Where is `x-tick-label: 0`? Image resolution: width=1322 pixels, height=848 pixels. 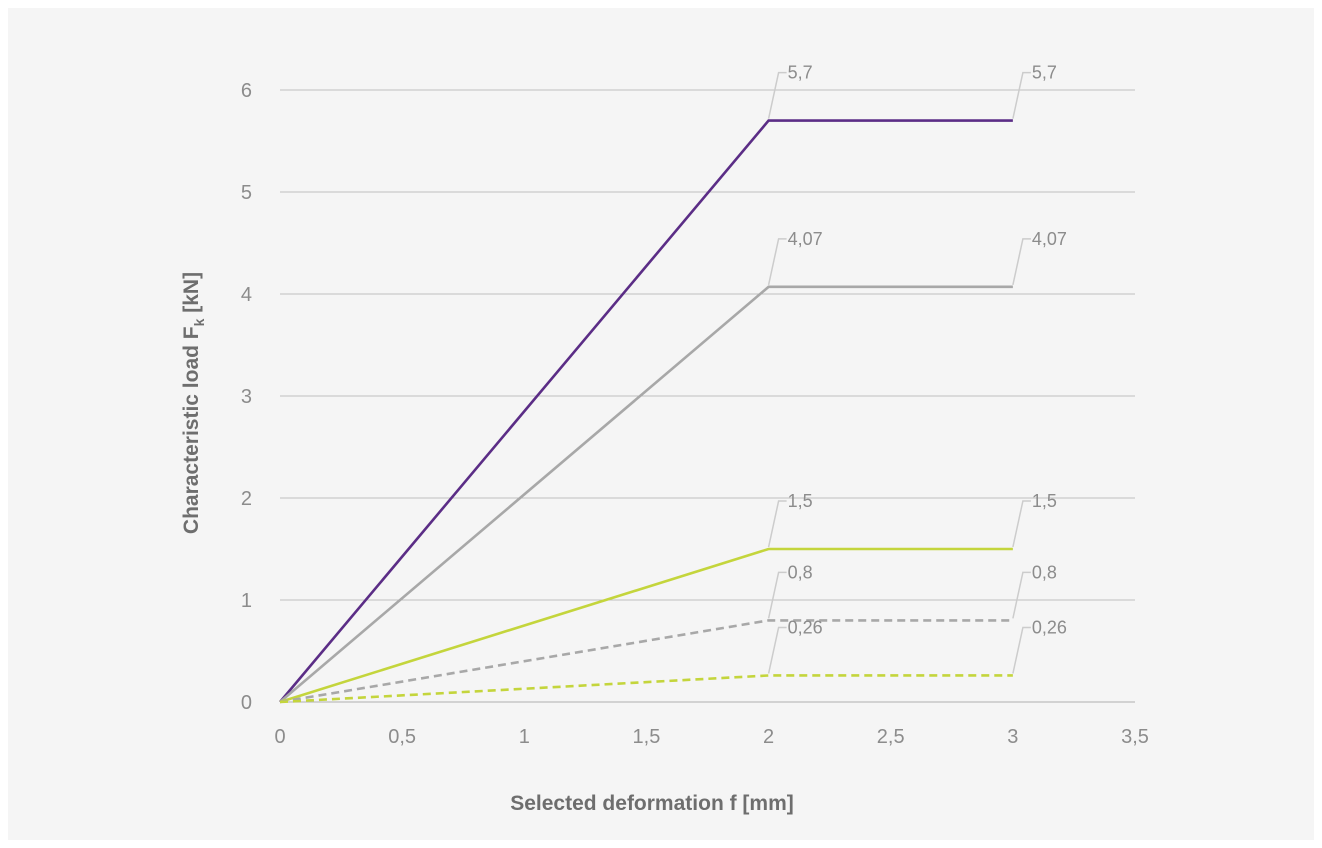
x-tick-label: 0 is located at coordinates (279, 737).